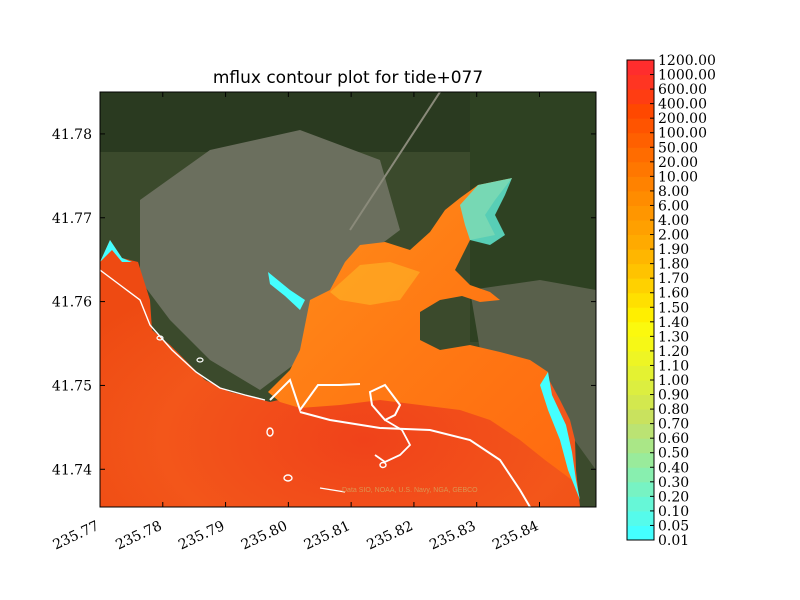  I want to click on colorbar-label: 0.80, so click(673, 410).